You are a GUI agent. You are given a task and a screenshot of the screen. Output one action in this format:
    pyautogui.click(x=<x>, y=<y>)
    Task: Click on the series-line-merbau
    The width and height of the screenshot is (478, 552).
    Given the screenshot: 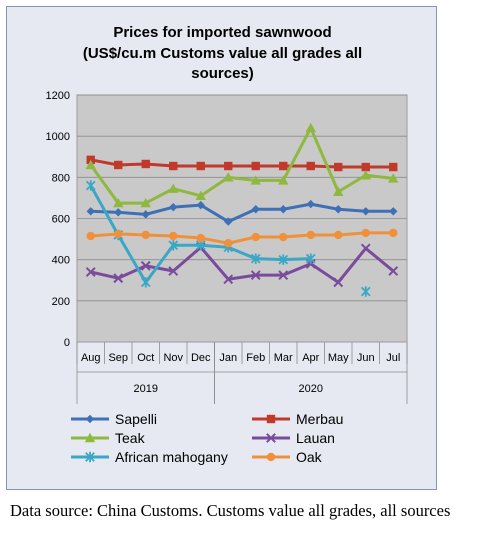 What is the action you would take?
    pyautogui.click(x=242, y=163)
    